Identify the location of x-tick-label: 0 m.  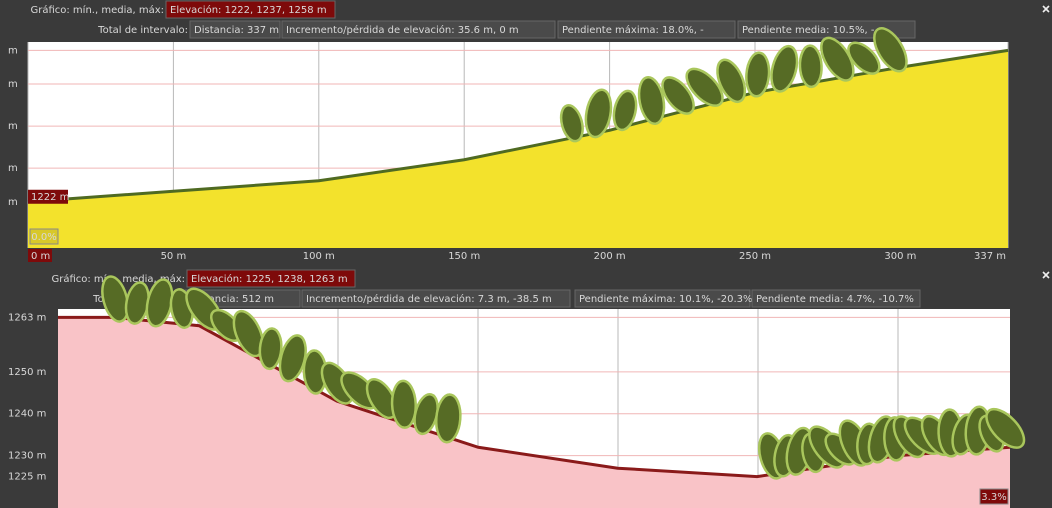
(40, 256).